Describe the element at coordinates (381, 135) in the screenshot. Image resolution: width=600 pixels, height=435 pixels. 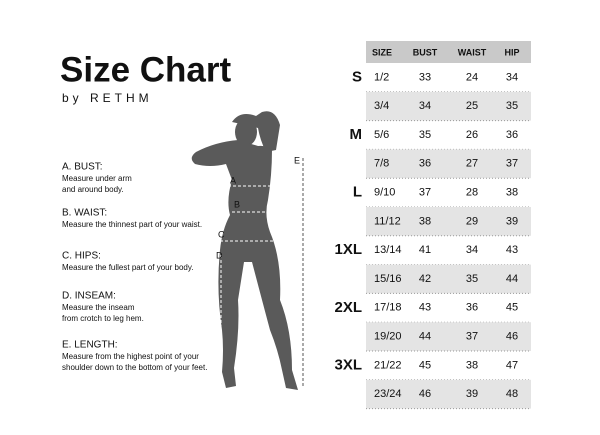
I see `cell: 5/6` at that location.